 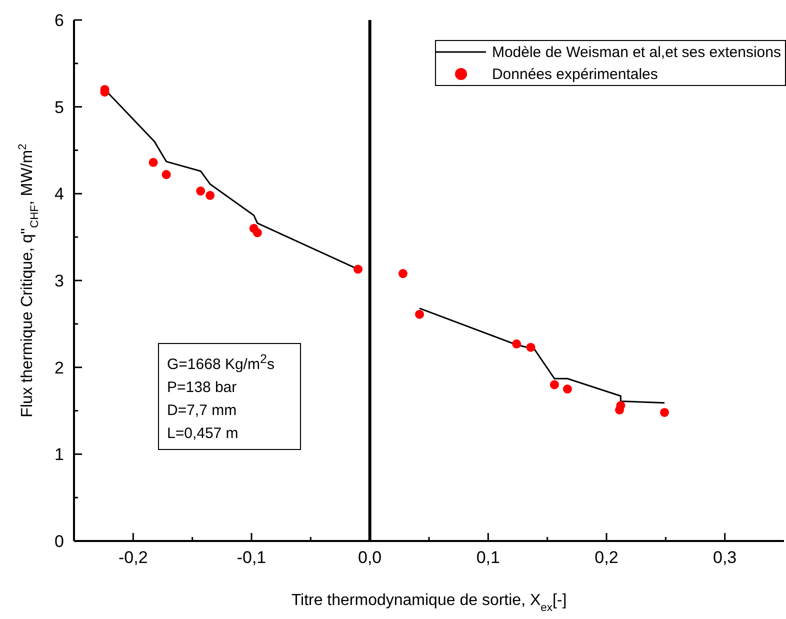 I want to click on y-tick-label: 6, so click(x=59, y=20).